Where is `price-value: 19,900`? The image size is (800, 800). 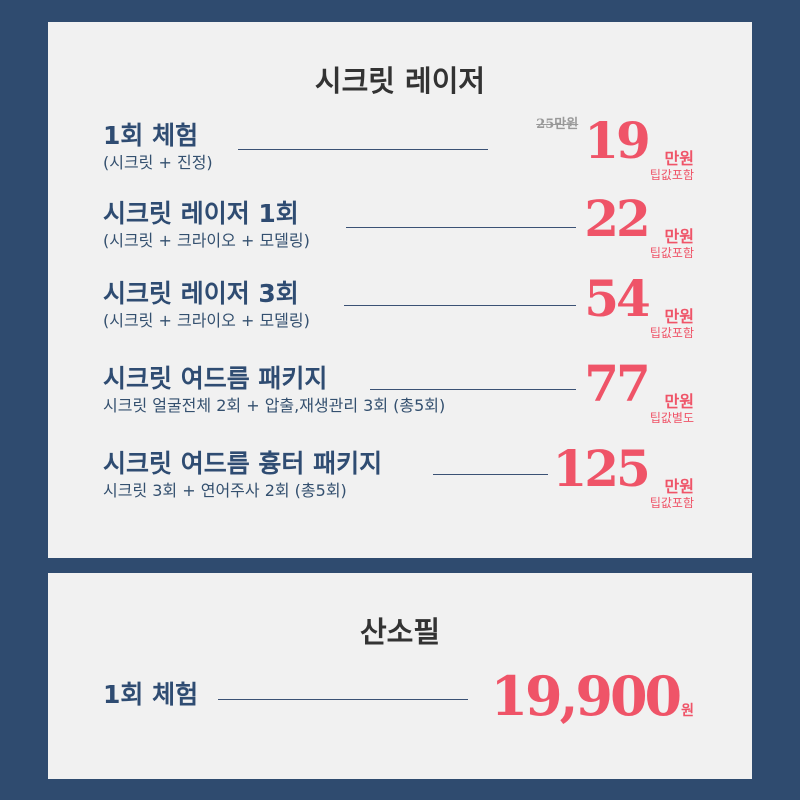 price-value: 19,900 is located at coordinates (586, 696).